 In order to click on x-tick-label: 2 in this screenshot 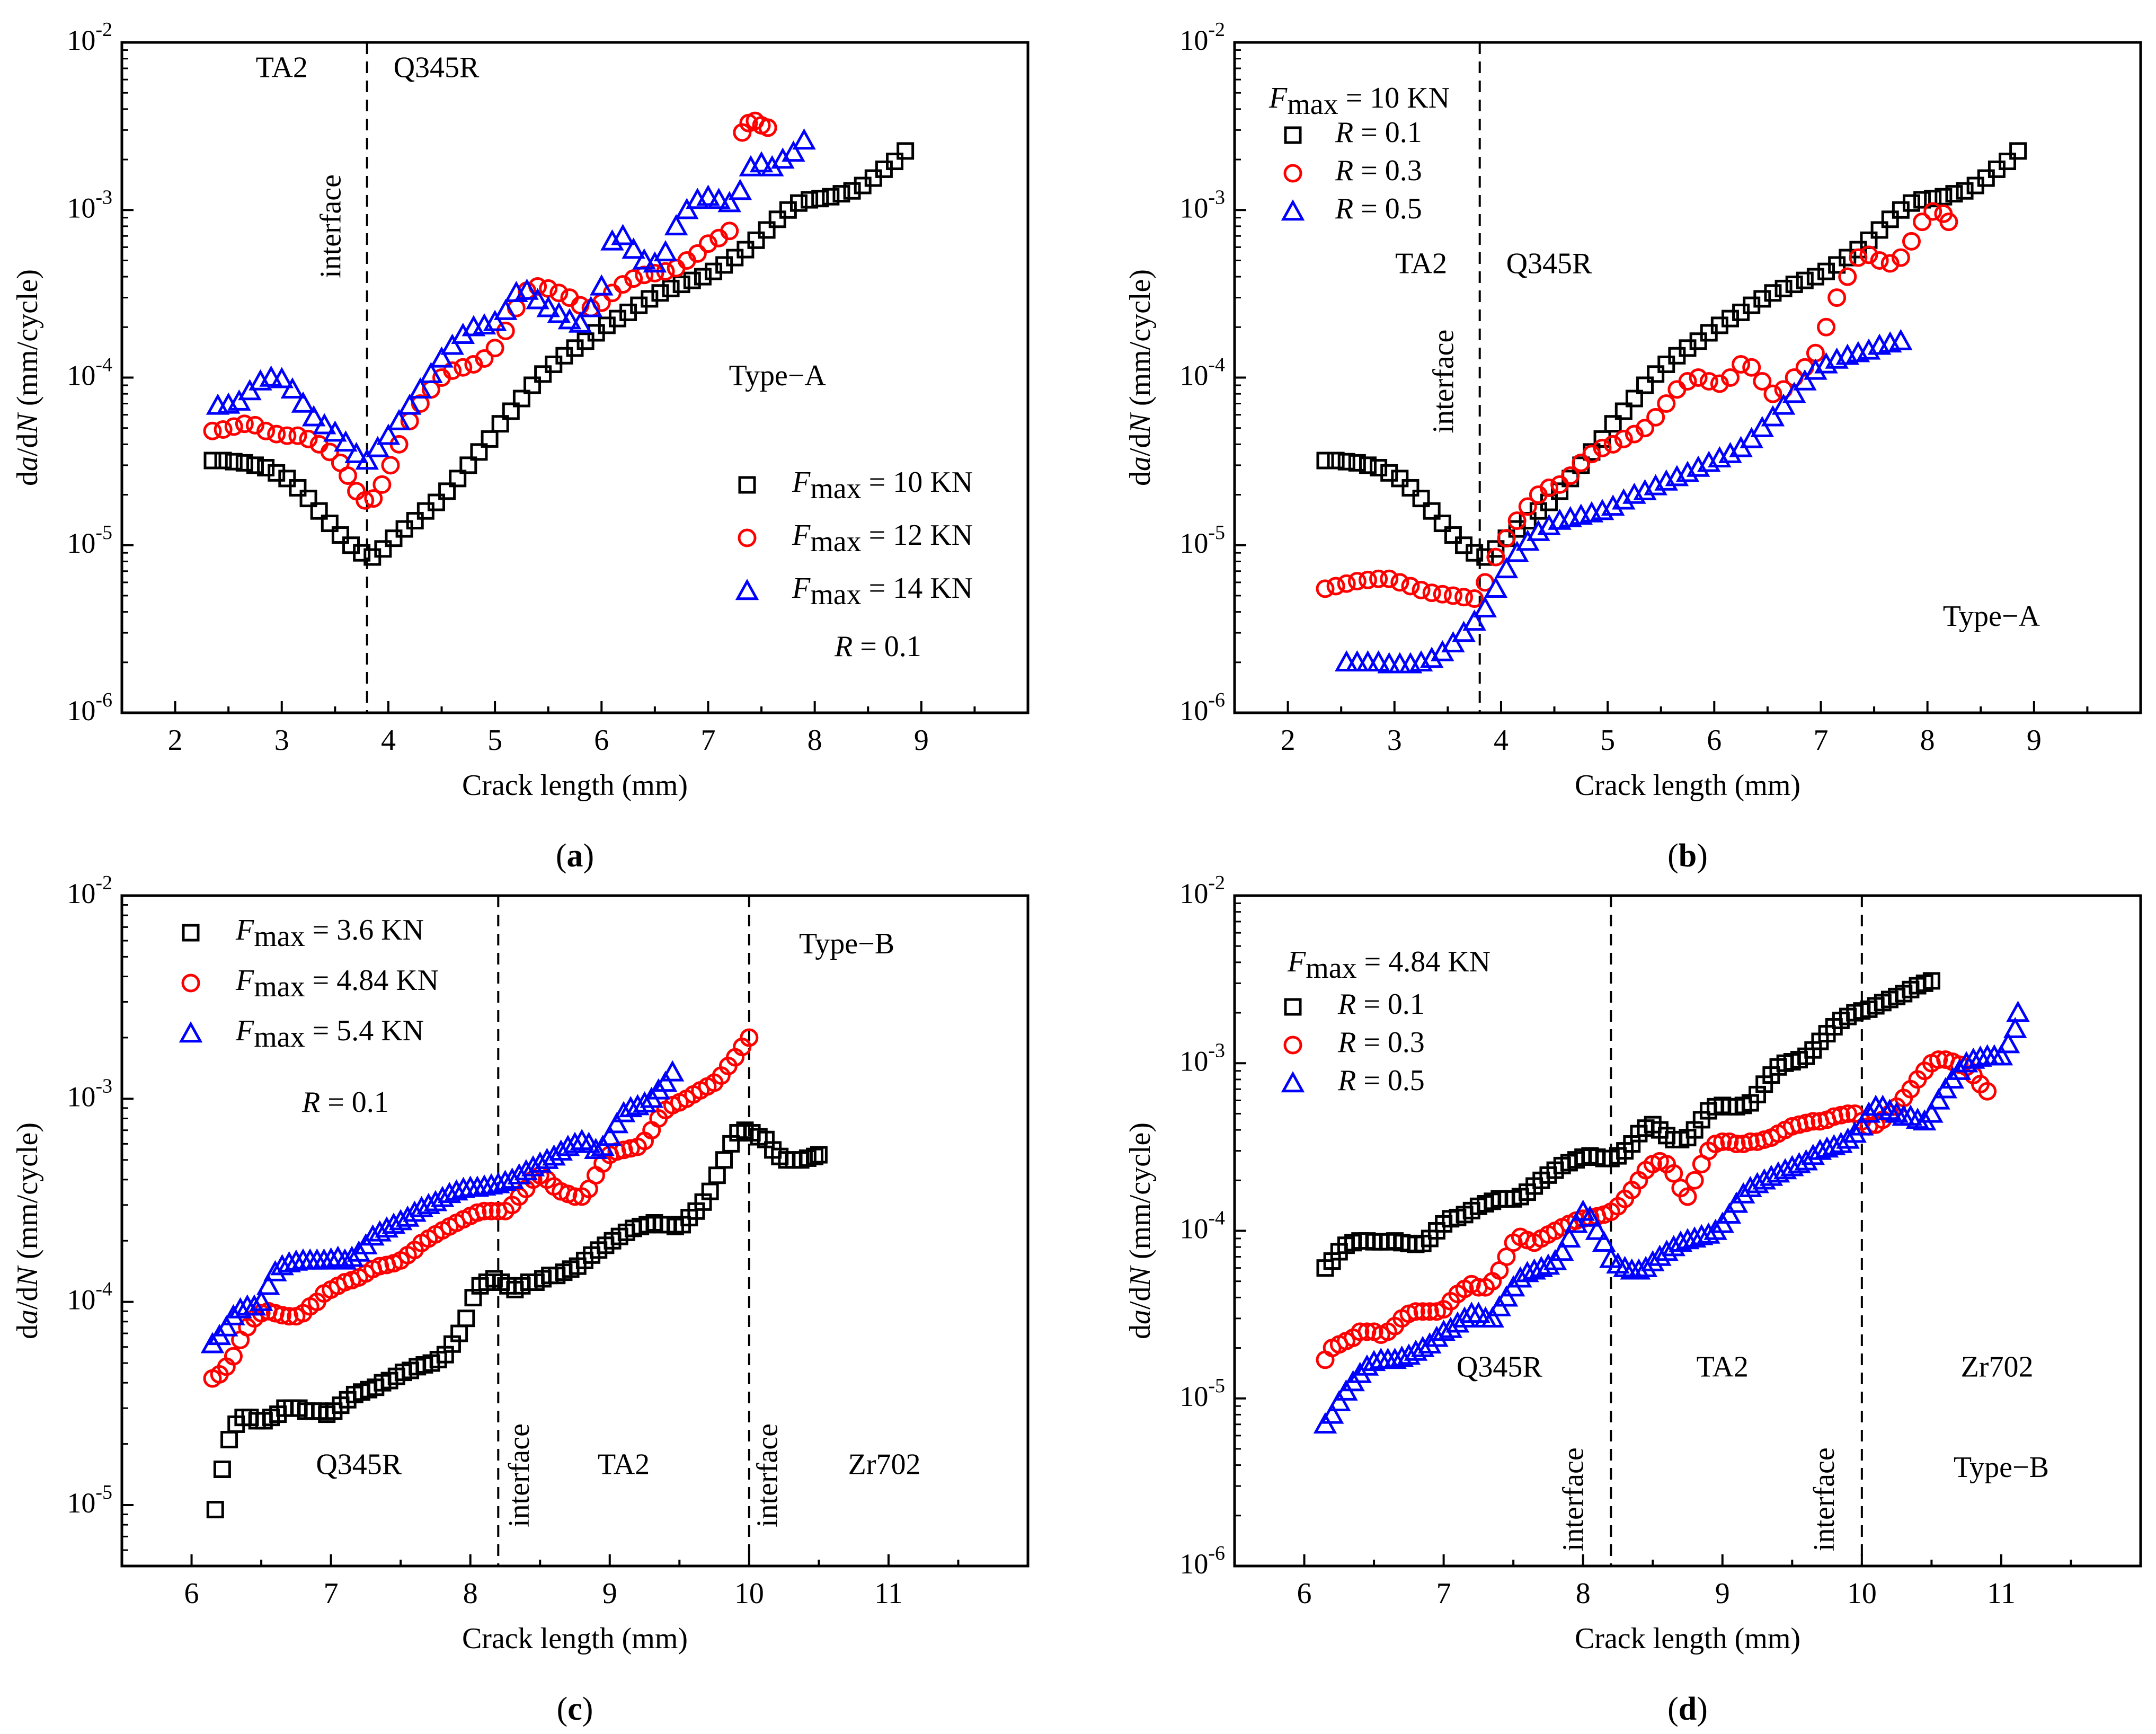, I will do `click(175, 740)`.